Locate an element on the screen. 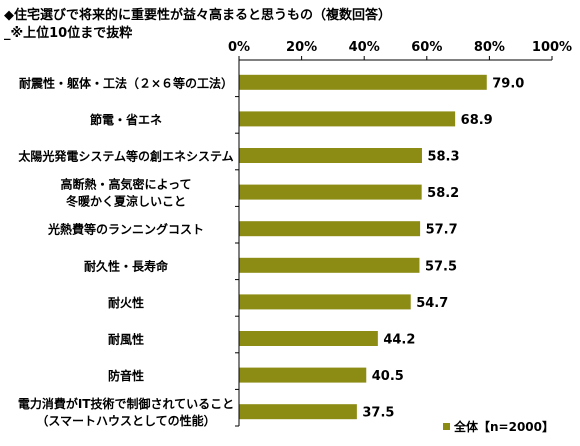 Image resolution: width=580 pixels, height=446 pixels. data-label: 79.0 is located at coordinates (508, 83).